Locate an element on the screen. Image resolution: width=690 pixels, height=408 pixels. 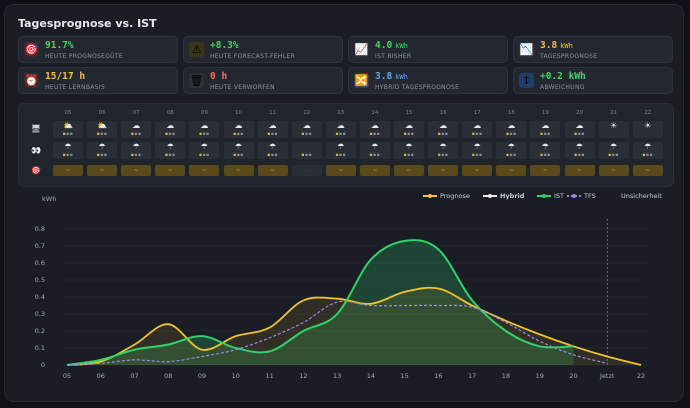
y-tick-label: 0.2 is located at coordinates (40, 331).